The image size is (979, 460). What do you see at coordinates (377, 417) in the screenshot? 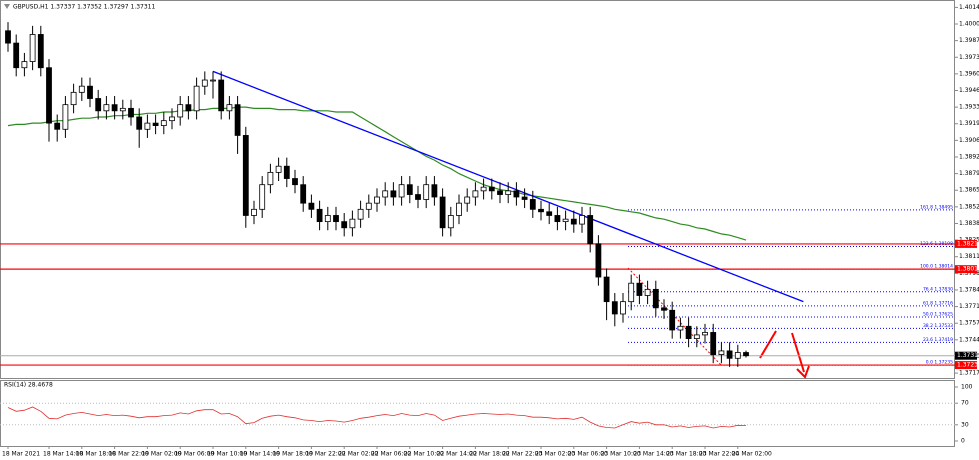
I see `rsi-line` at bounding box center [377, 417].